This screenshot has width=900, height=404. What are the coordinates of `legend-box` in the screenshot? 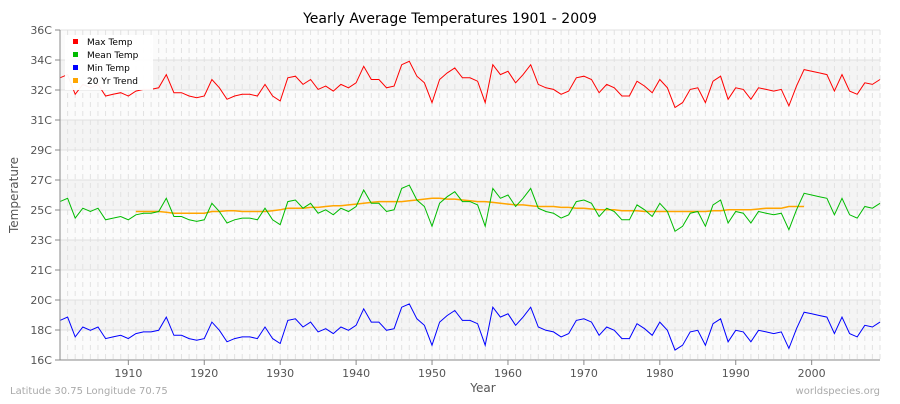 It's located at (109, 62).